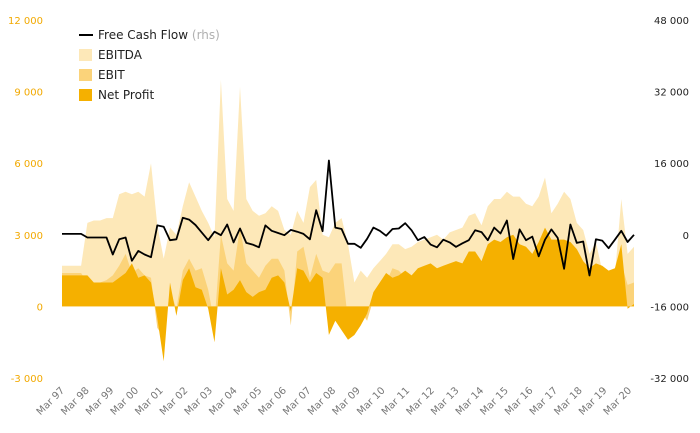  What do you see at coordinates (28, 164) in the screenshot?
I see `left-tick-label: 6 000` at bounding box center [28, 164].